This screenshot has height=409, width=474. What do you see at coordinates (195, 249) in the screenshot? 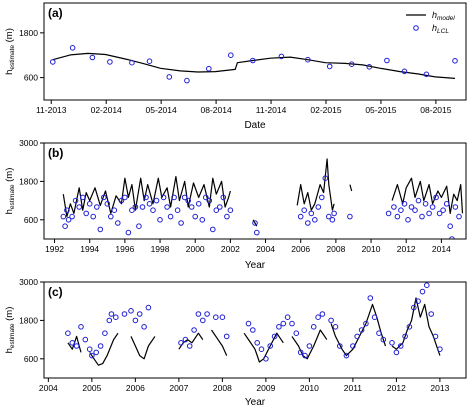
I see `x-tick-label: 2000` at bounding box center [195, 249].